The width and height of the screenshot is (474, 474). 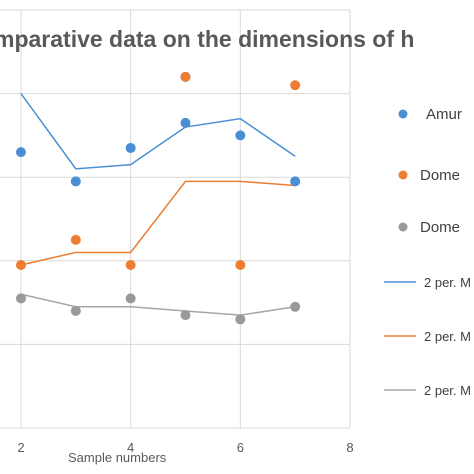 What do you see at coordinates (427, 252) in the screenshot?
I see `legend: Amur Dome Dome 2 per. M 2 per. M 2 per. M` at bounding box center [427, 252].